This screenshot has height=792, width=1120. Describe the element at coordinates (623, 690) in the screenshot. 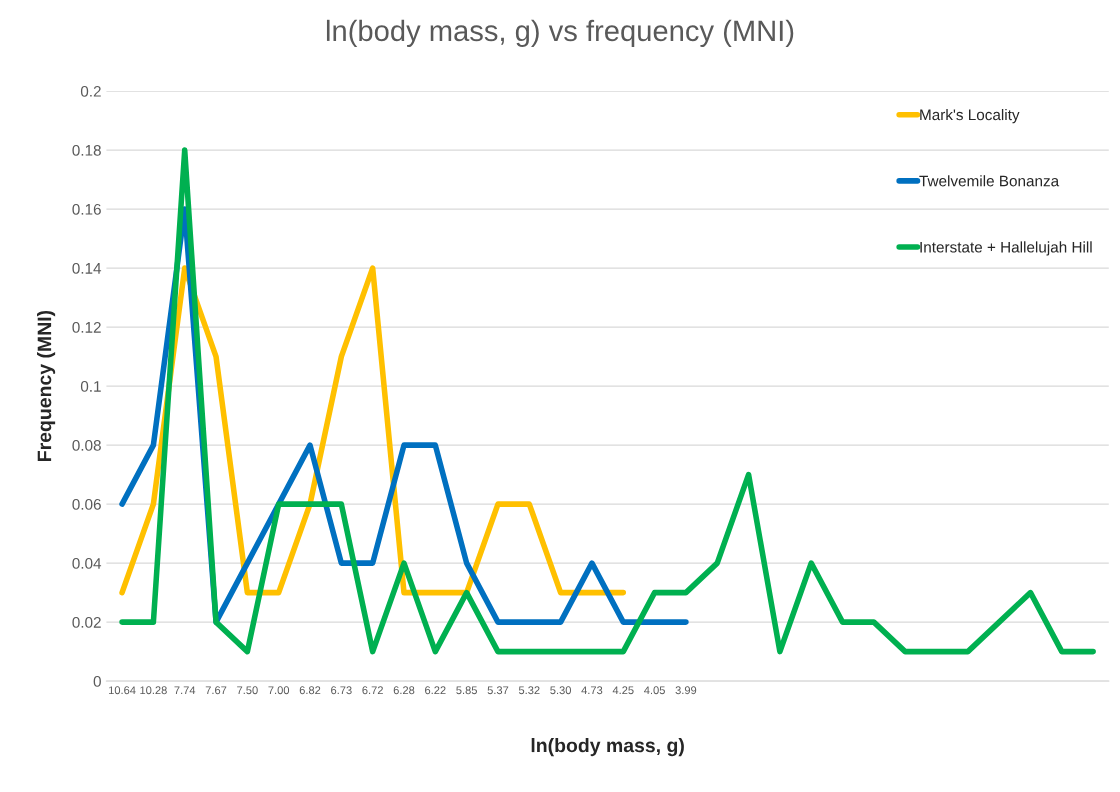

I see `x-tick-label: 4.25` at that location.